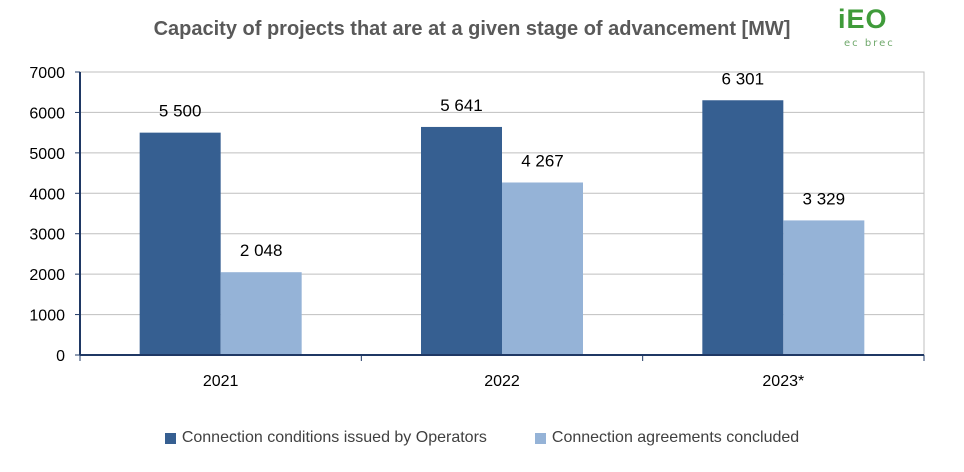 This screenshot has width=964, height=472. What do you see at coordinates (180, 243) in the screenshot?
I see `bar-conditions-2021` at bounding box center [180, 243].